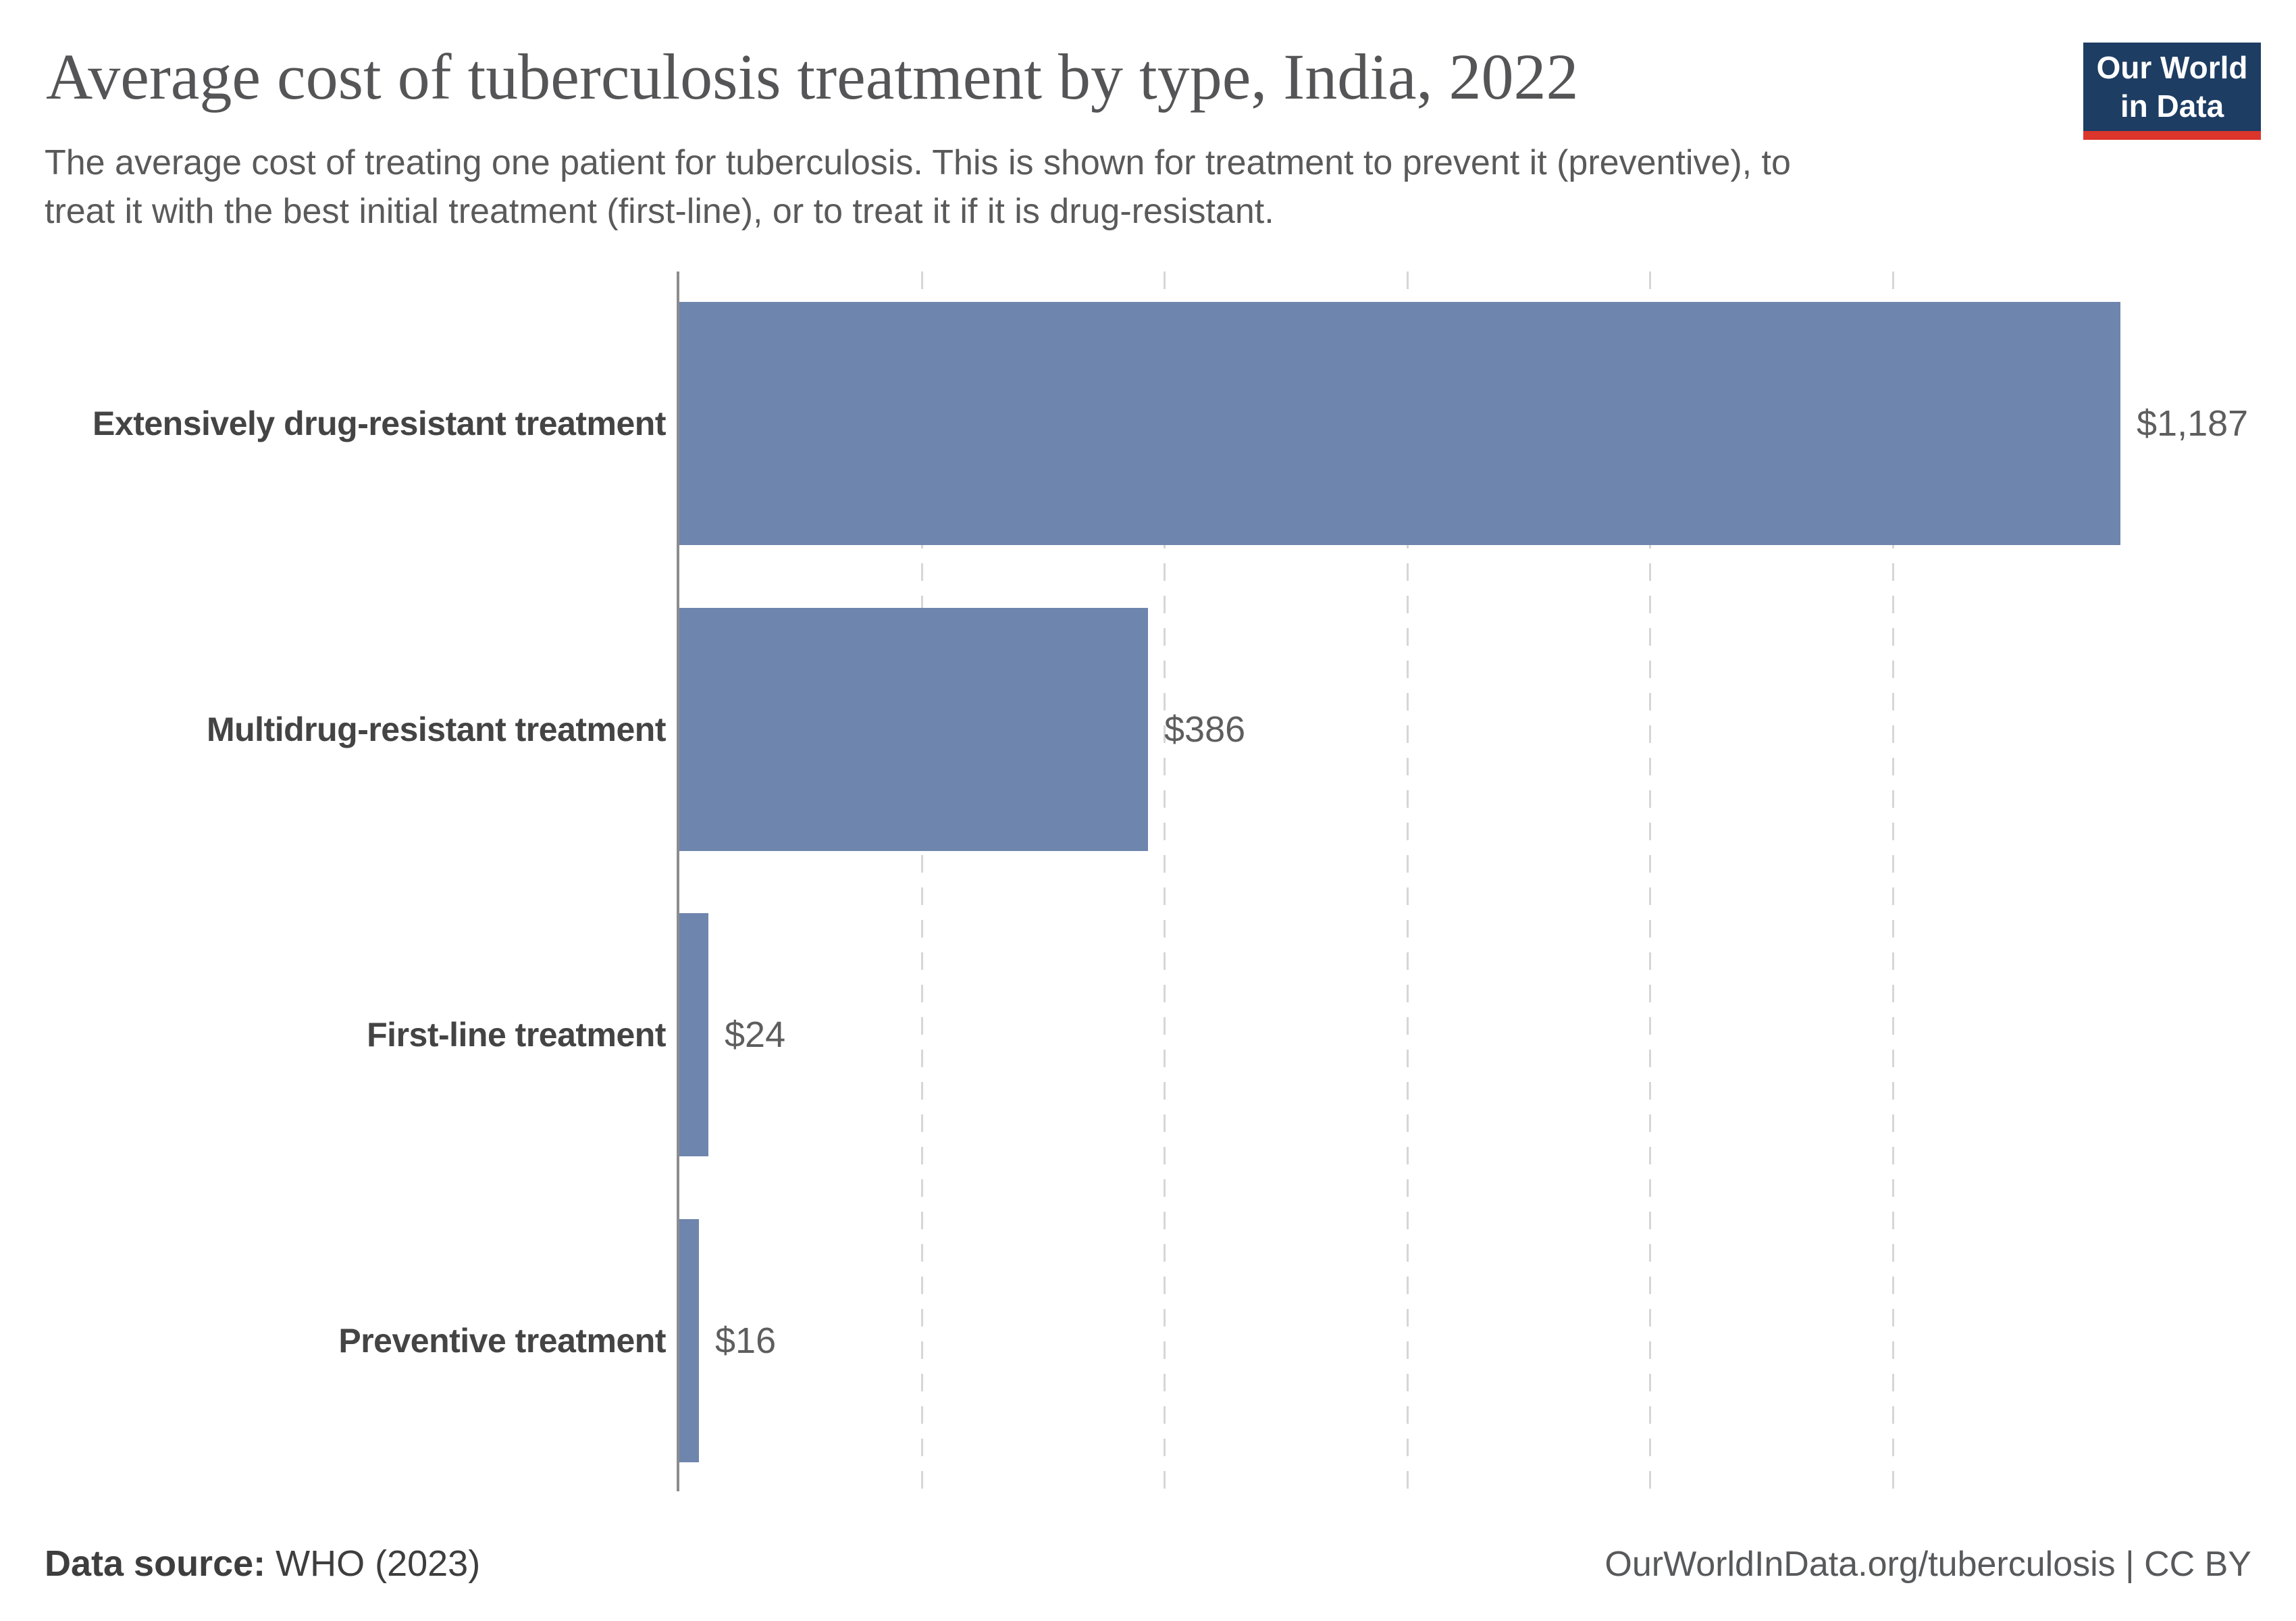 The height and width of the screenshot is (1621, 2296). I want to click on category-label: Multidrug-resistant treatment, so click(436, 729).